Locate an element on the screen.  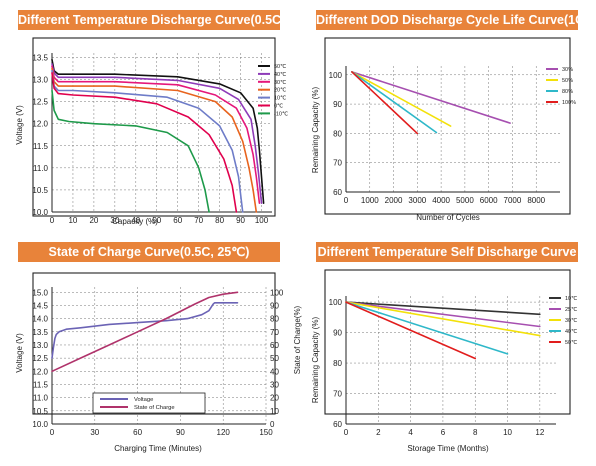
y-tick-label: 14.5 is located at coordinates (40, 305).